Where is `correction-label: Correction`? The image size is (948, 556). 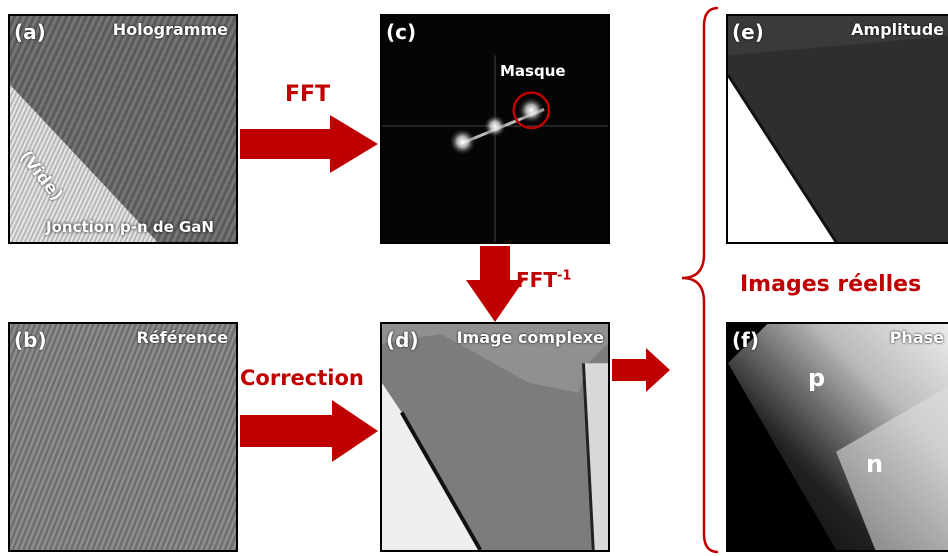 correction-label: Correction is located at coordinates (302, 378).